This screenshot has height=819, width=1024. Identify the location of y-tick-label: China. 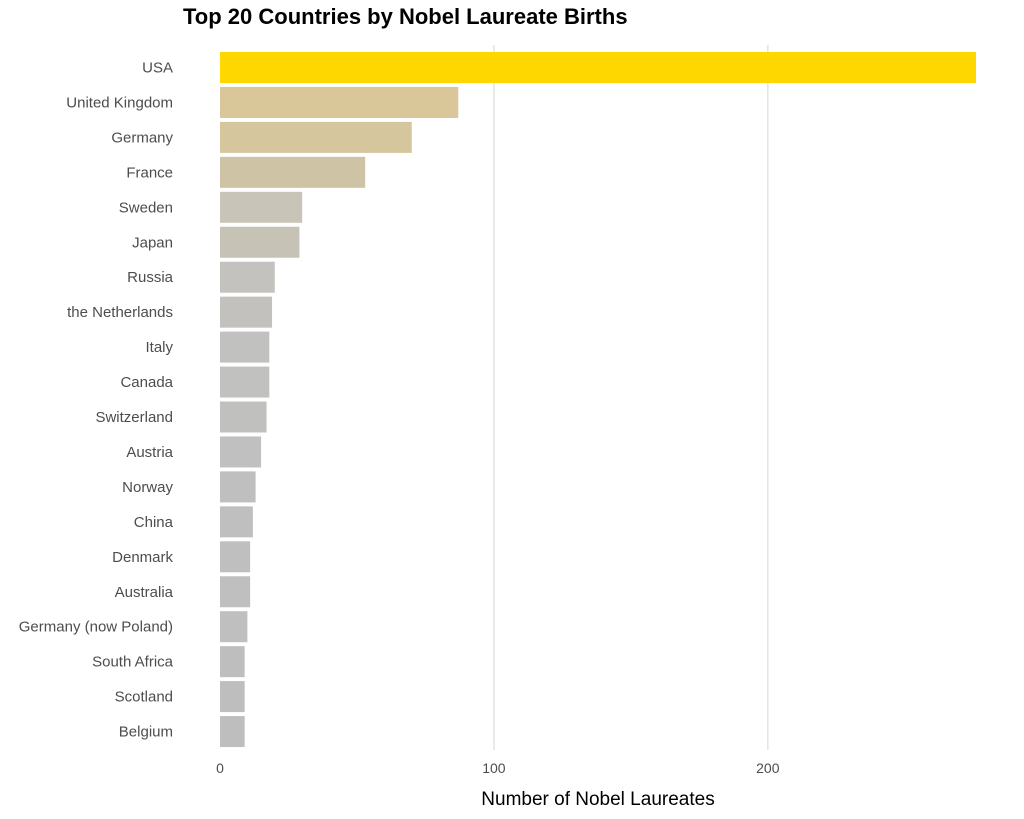
(154, 522).